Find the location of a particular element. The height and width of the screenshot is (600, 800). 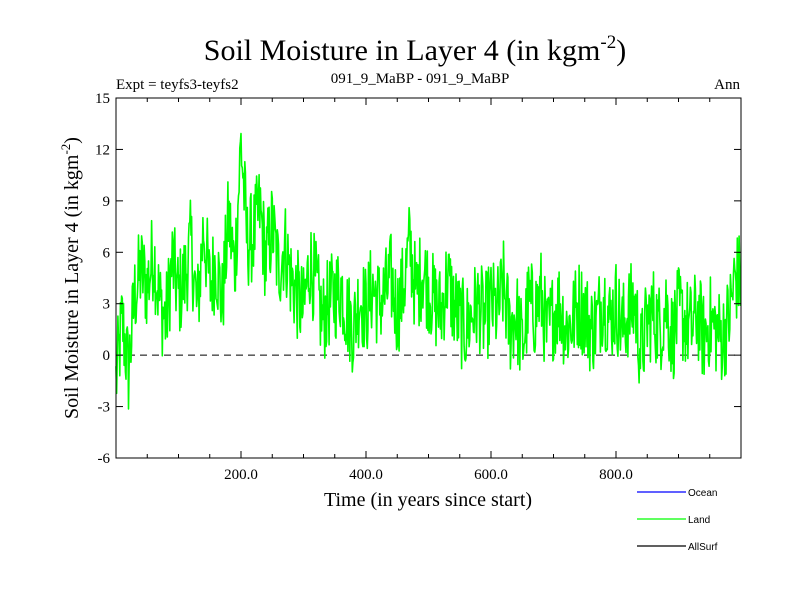

y-axis-label-main: Soil Moisture in Layer 4 (in kgm is located at coordinates (72, 286).